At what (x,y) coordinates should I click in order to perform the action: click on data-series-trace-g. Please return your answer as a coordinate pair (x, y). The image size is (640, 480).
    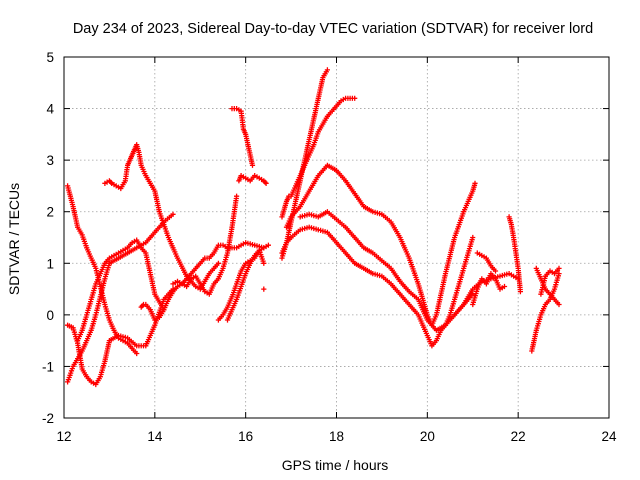
    Looking at the image, I should click on (218, 263).